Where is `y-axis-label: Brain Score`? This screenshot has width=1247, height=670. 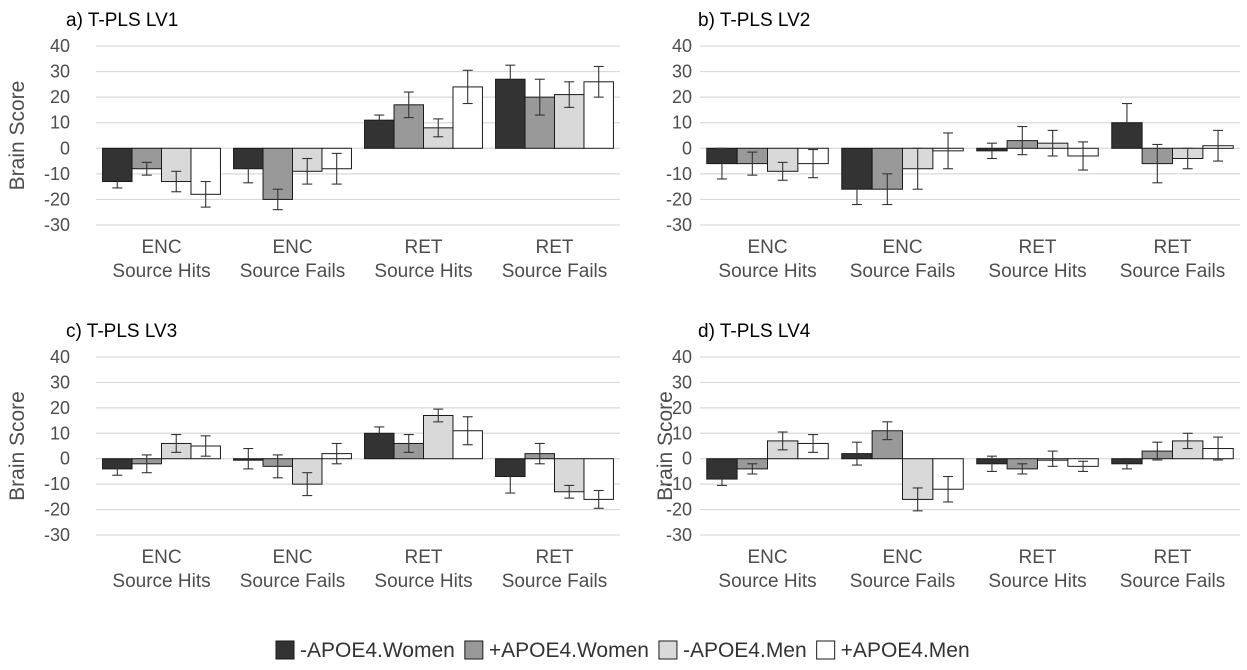 y-axis-label: Brain Score is located at coordinates (17, 446).